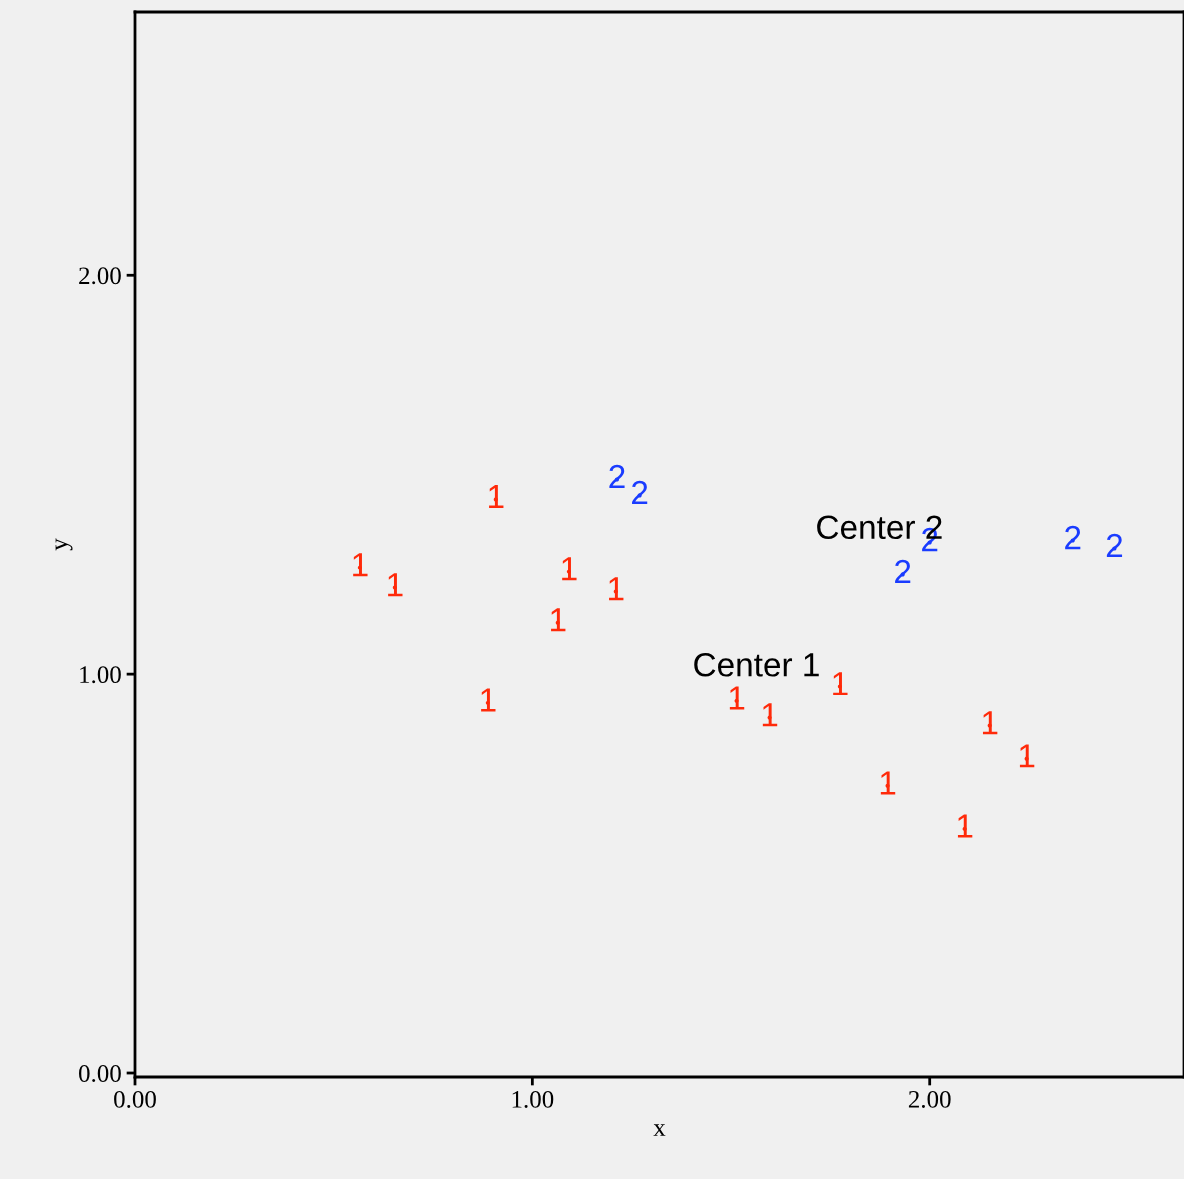 This screenshot has height=1179, width=1184. Describe the element at coordinates (1073, 537) in the screenshot. I see `text: 2` at that location.